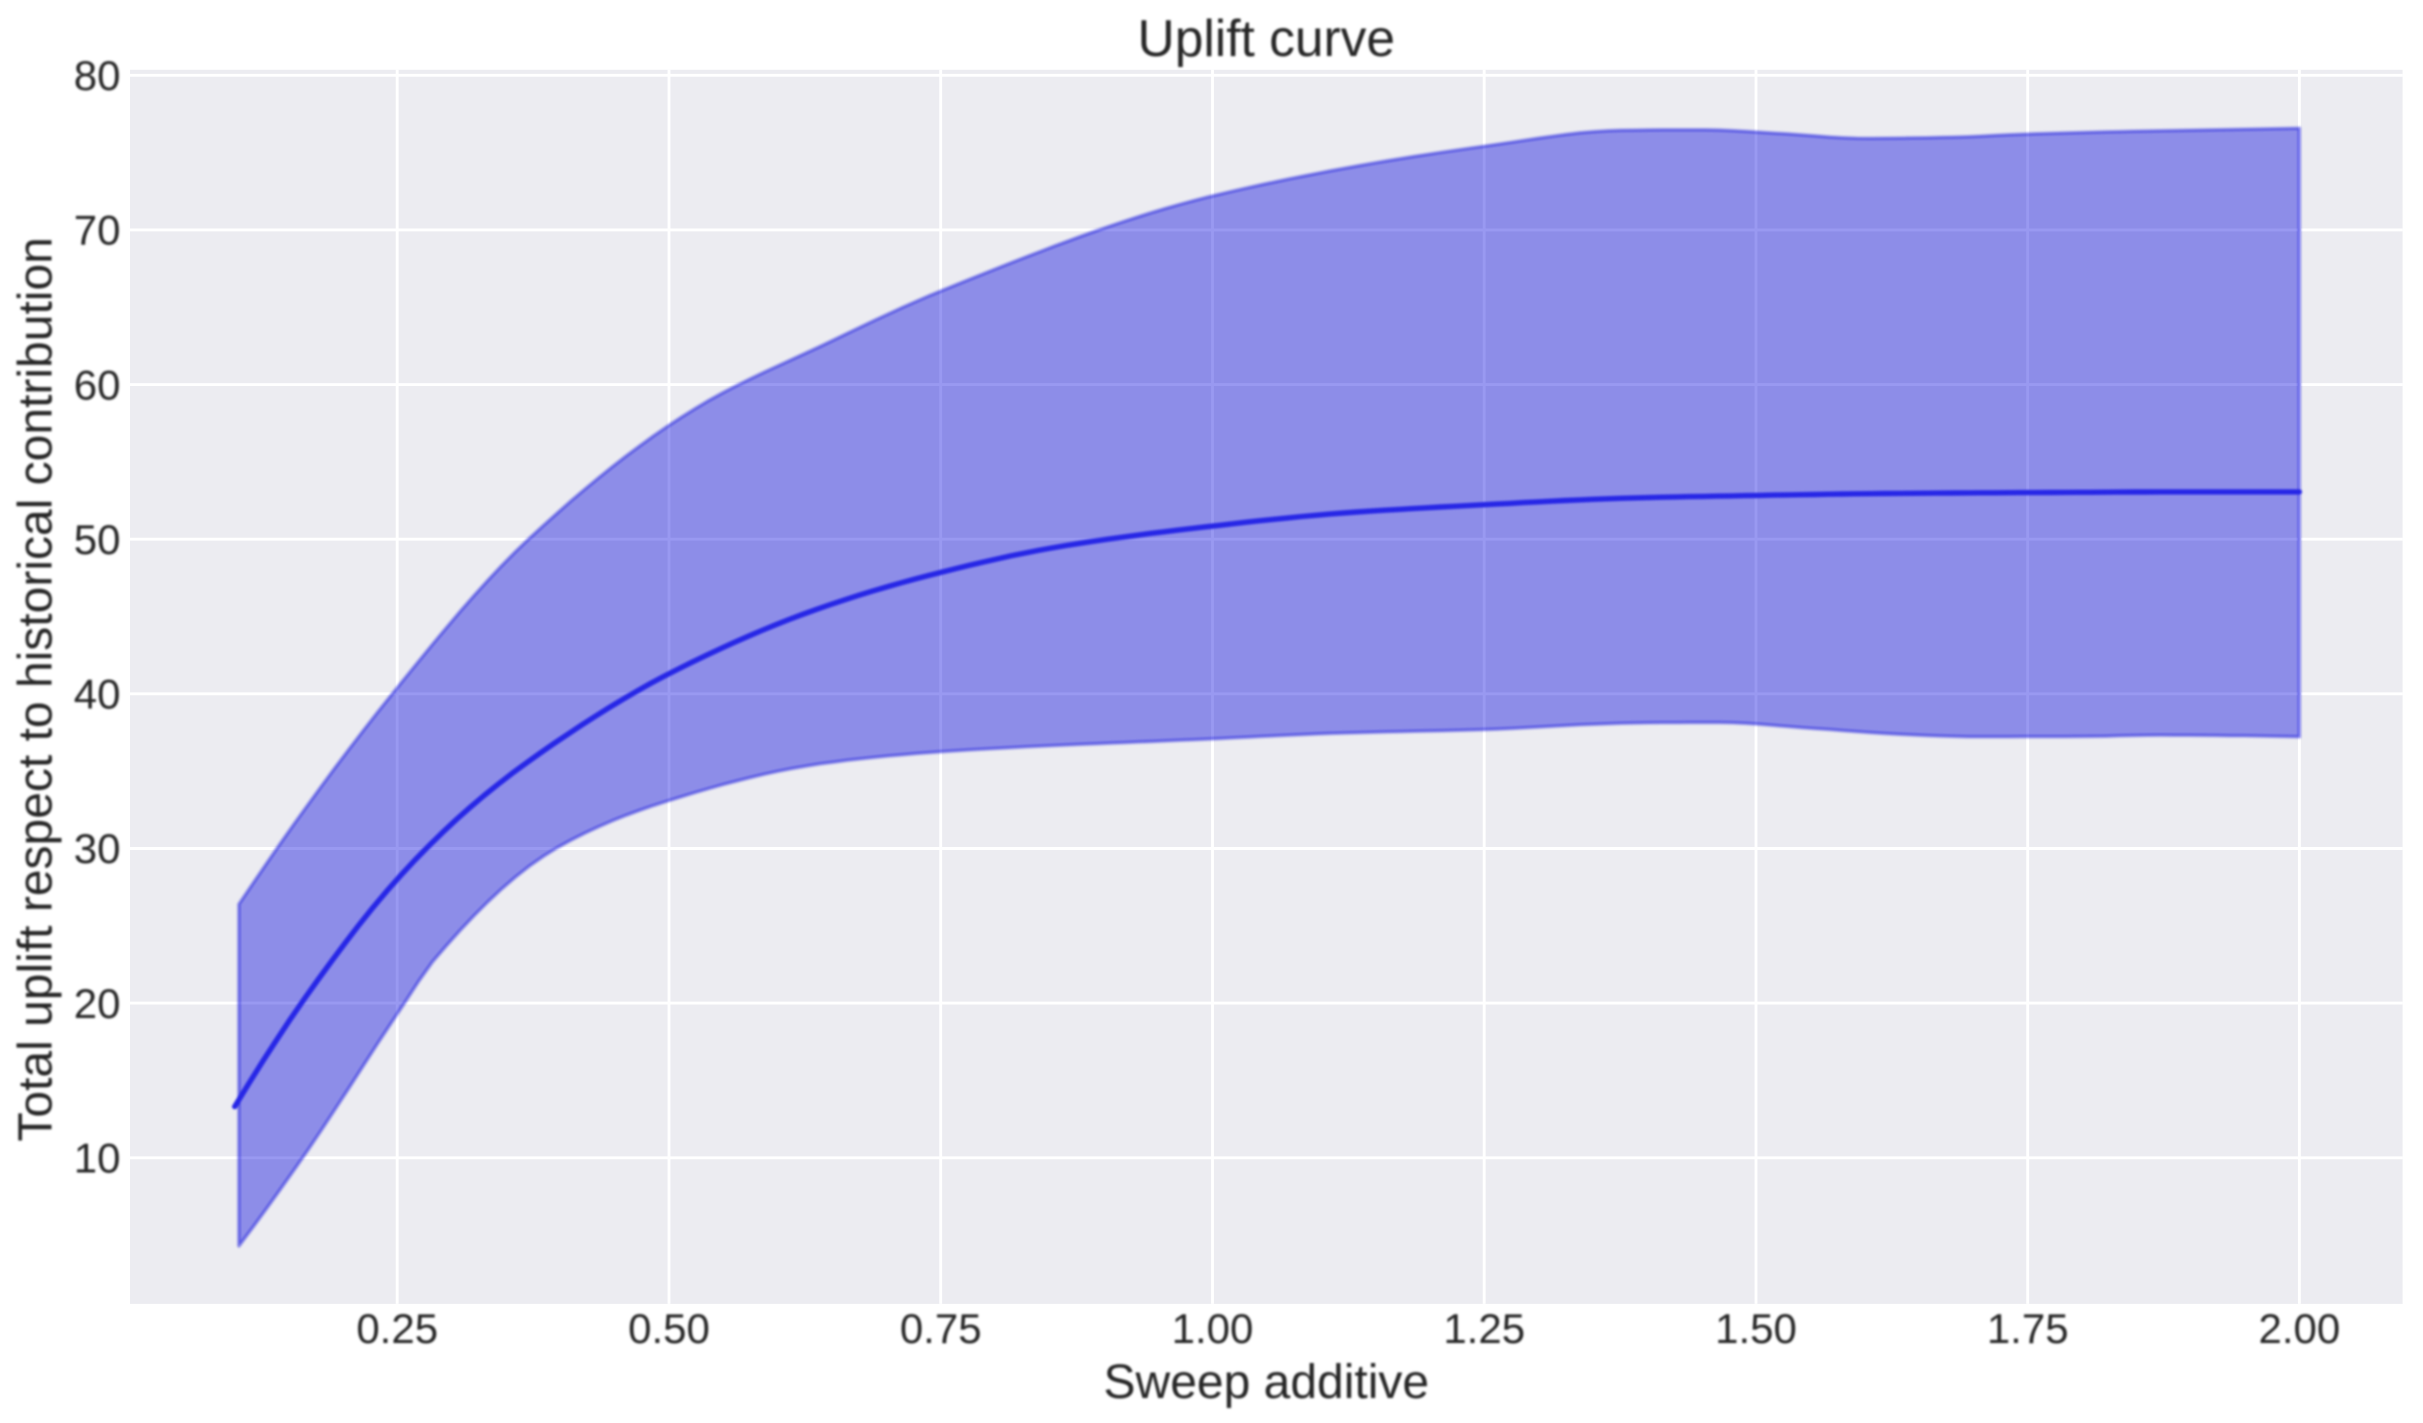  What do you see at coordinates (941, 1328) in the screenshot?
I see `svg-text: 0.75` at bounding box center [941, 1328].